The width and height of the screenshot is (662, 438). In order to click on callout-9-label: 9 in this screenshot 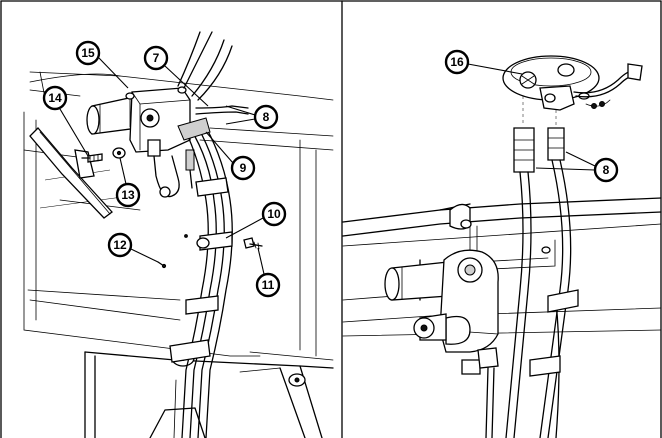, I will do `click(243, 168)`.